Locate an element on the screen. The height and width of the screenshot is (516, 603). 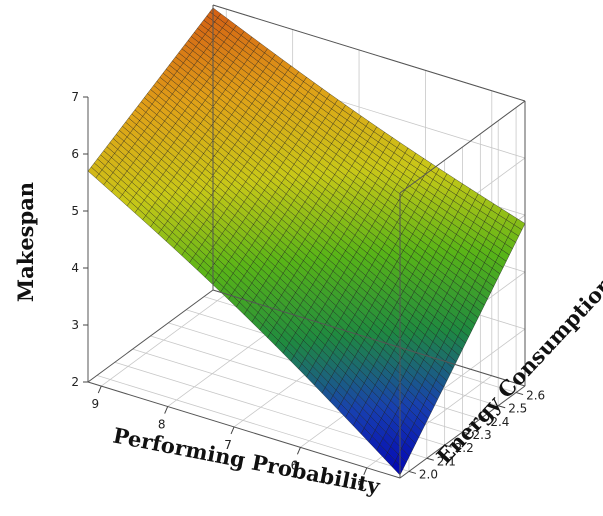
x-tick-label: 6 is located at coordinates (295, 465).